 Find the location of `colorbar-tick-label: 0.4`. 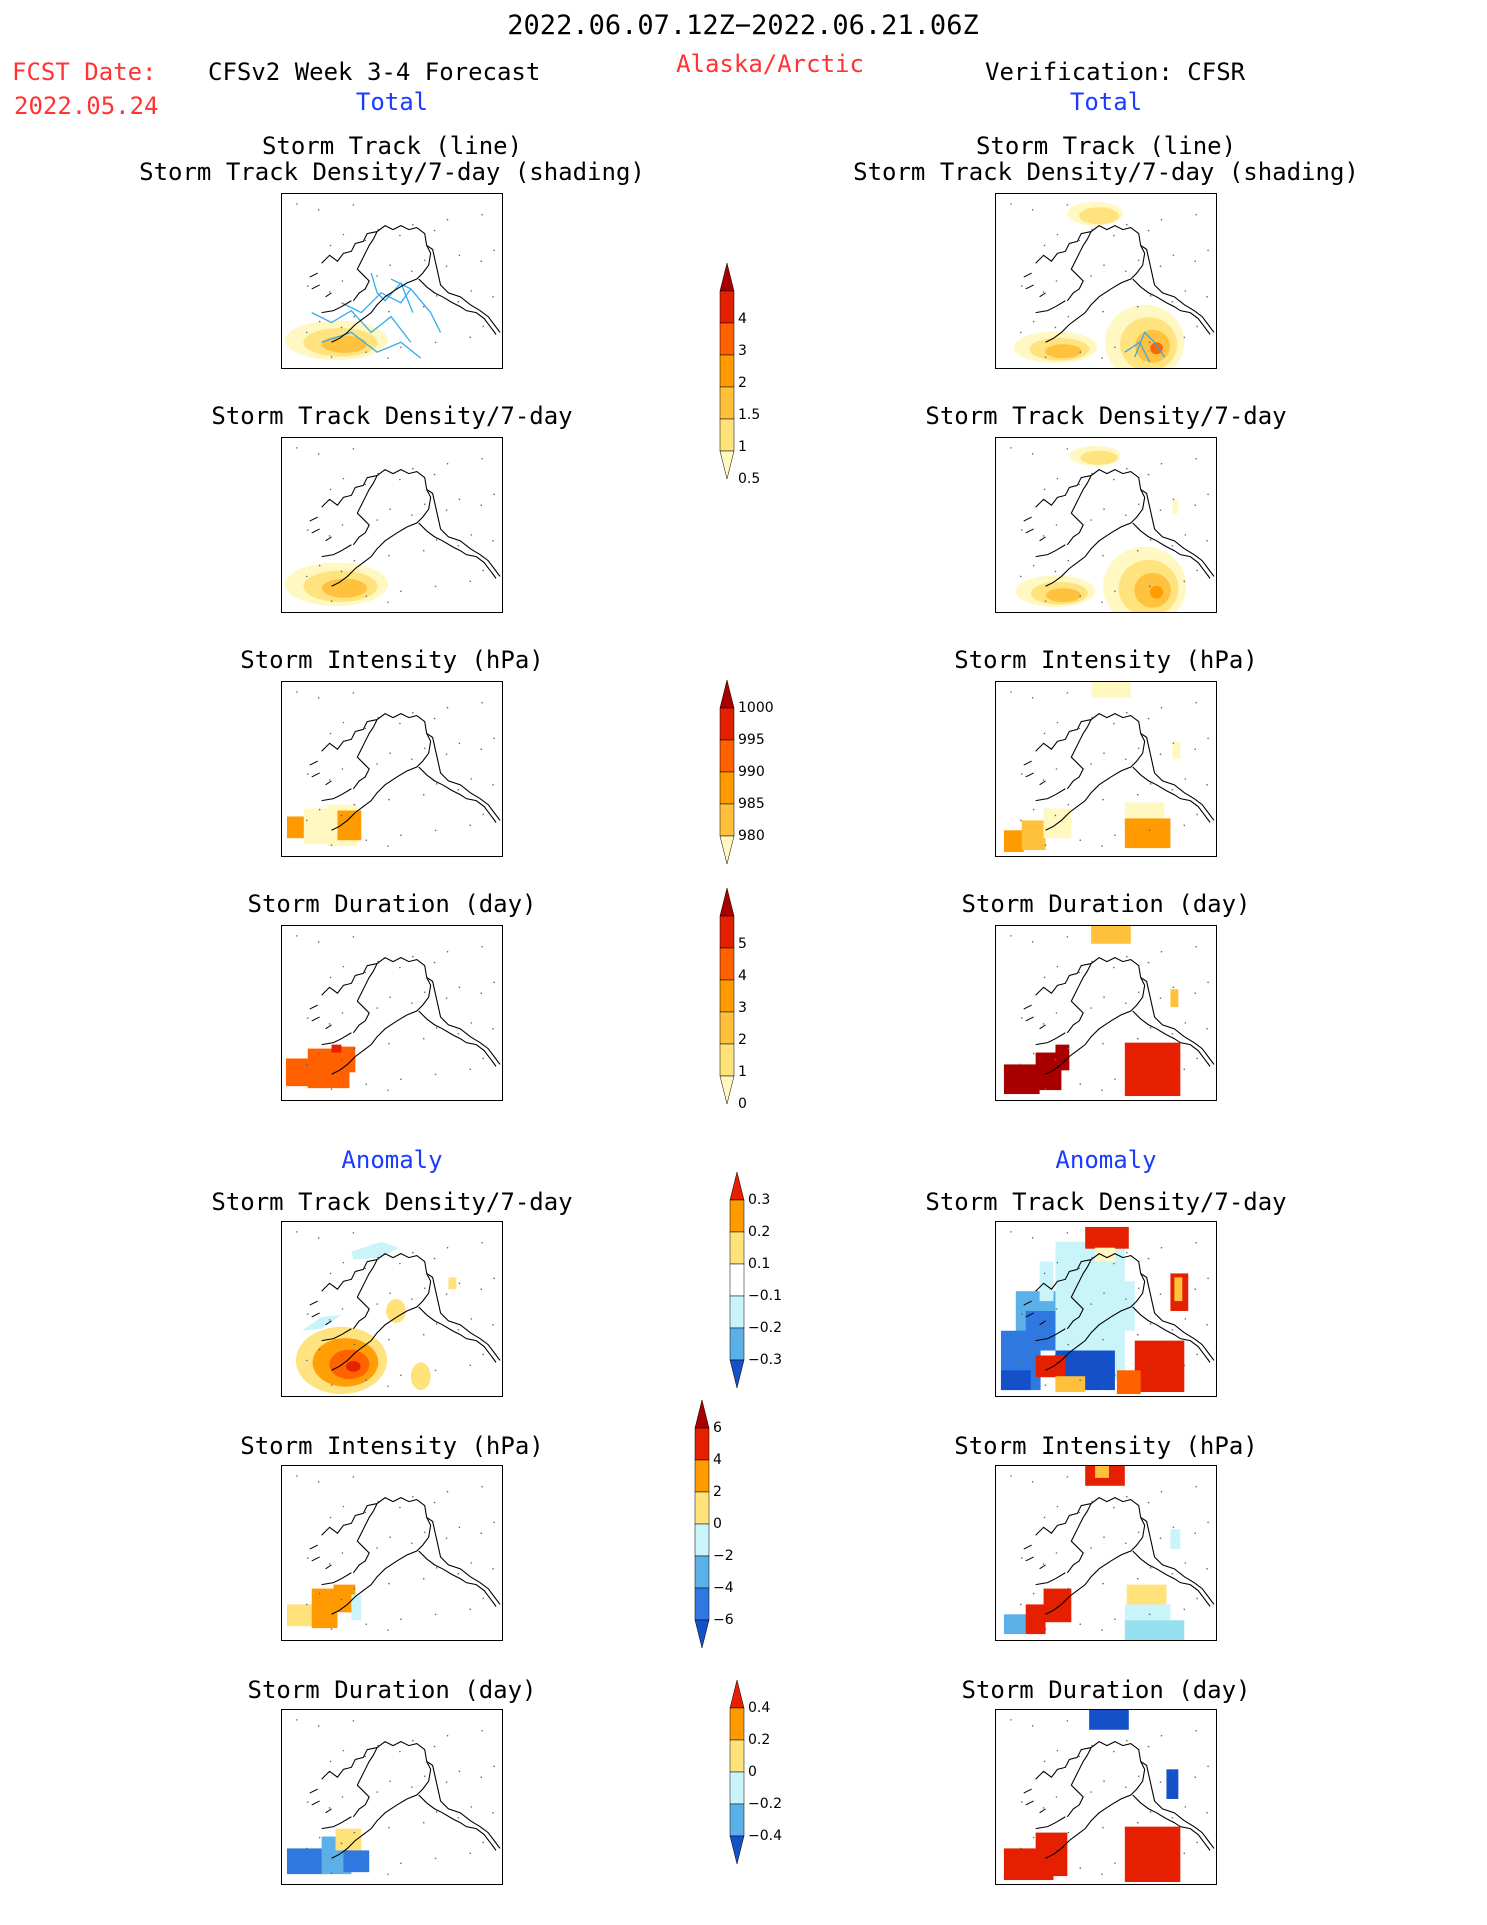

colorbar-tick-label: 0.4 is located at coordinates (759, 1708).